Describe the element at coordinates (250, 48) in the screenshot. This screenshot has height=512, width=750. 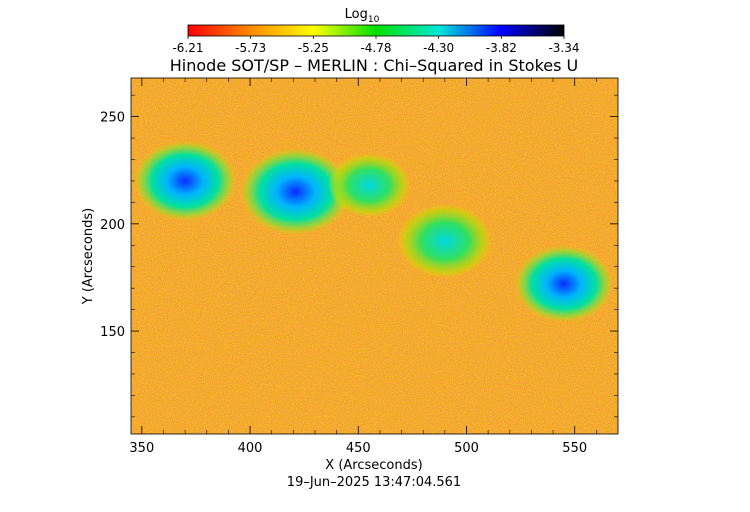
I see `colorbar-tick-label: -5.73` at that location.